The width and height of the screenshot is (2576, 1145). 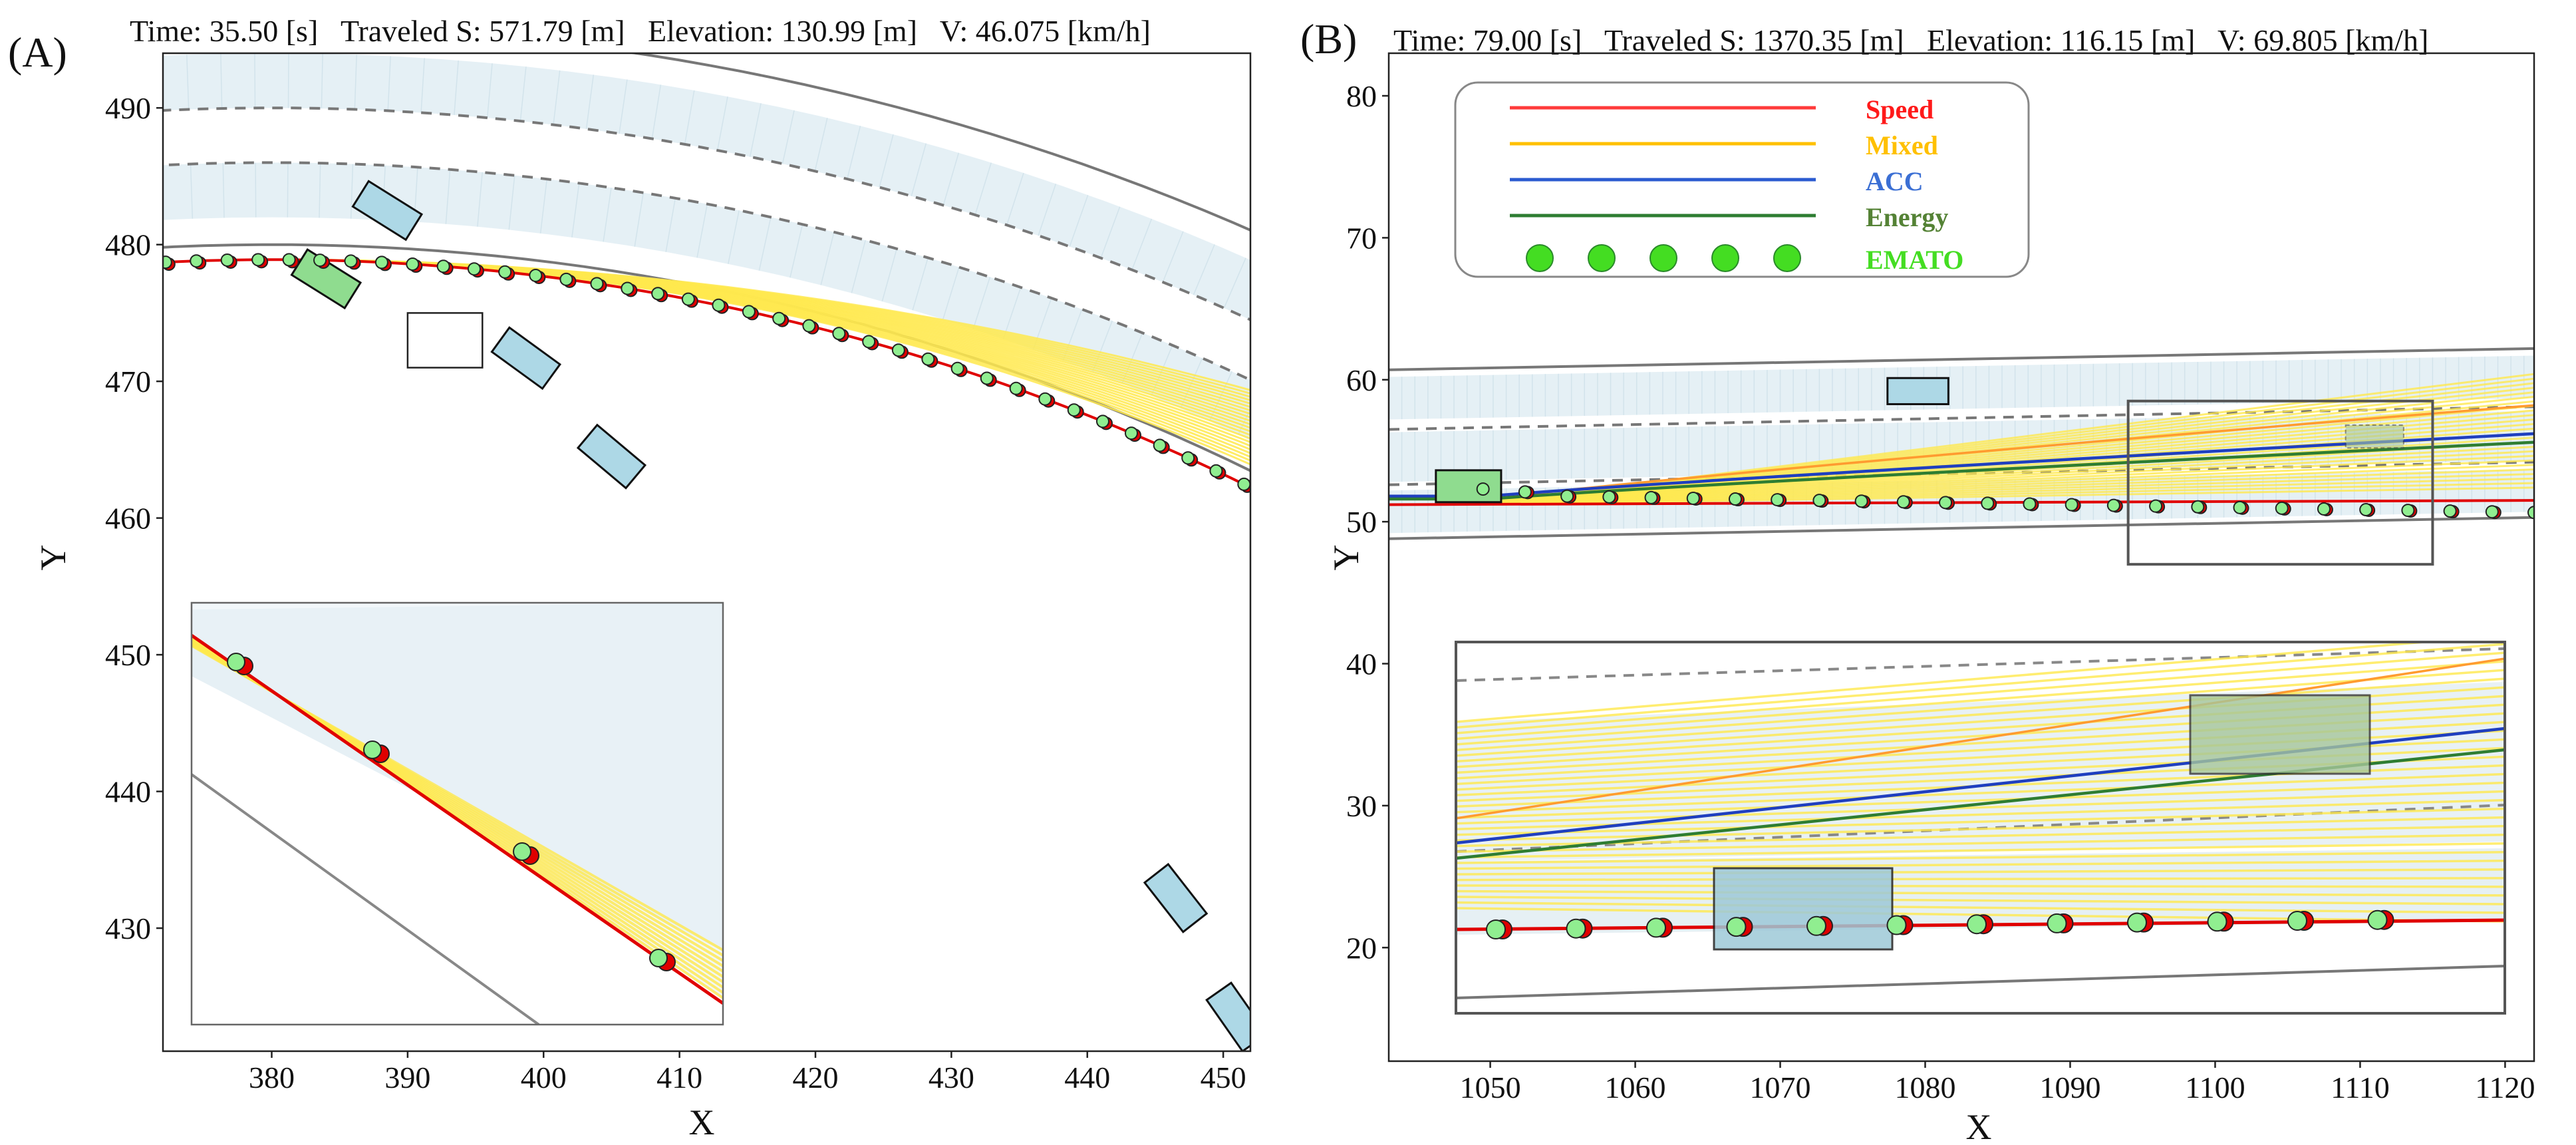 What do you see at coordinates (1361, 806) in the screenshot?
I see `y-tick-label-b: 30` at bounding box center [1361, 806].